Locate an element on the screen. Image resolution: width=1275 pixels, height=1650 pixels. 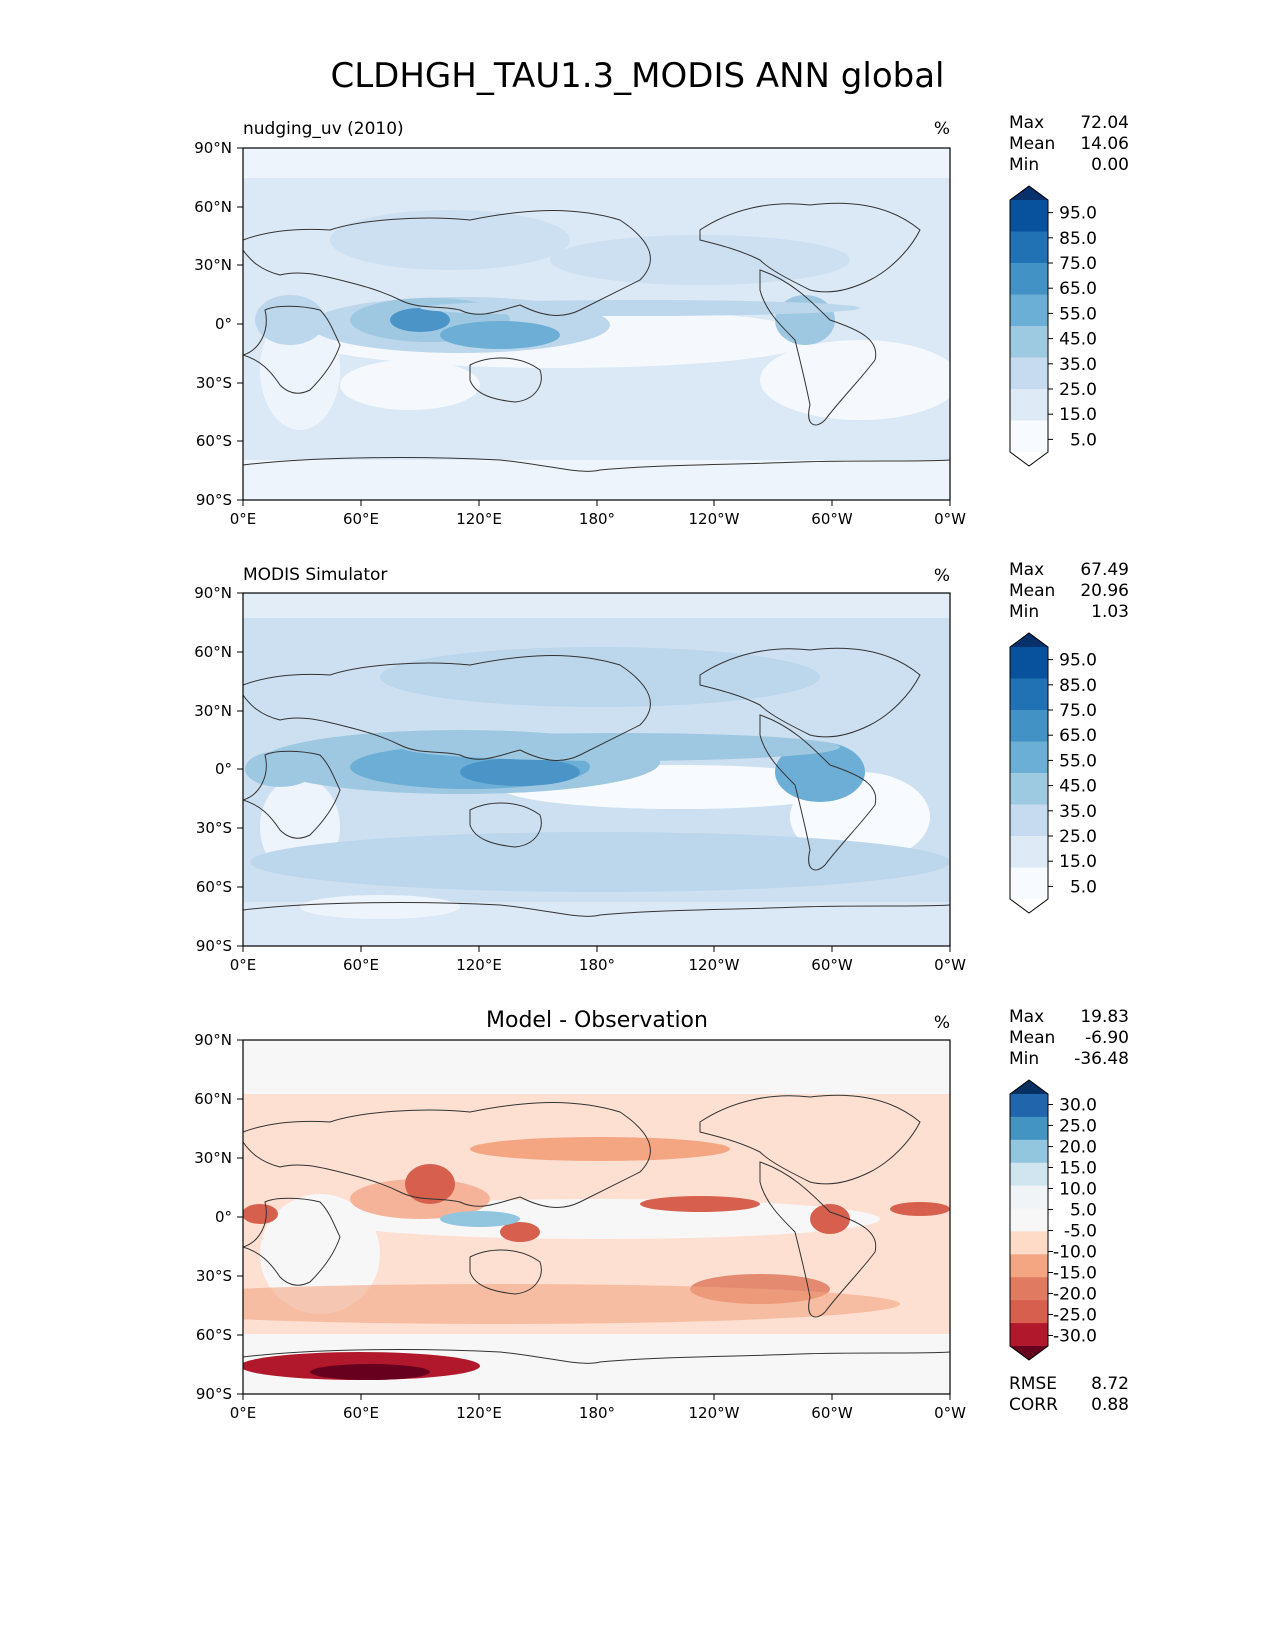
metric-value: 0.88 is located at coordinates (1110, 1405).